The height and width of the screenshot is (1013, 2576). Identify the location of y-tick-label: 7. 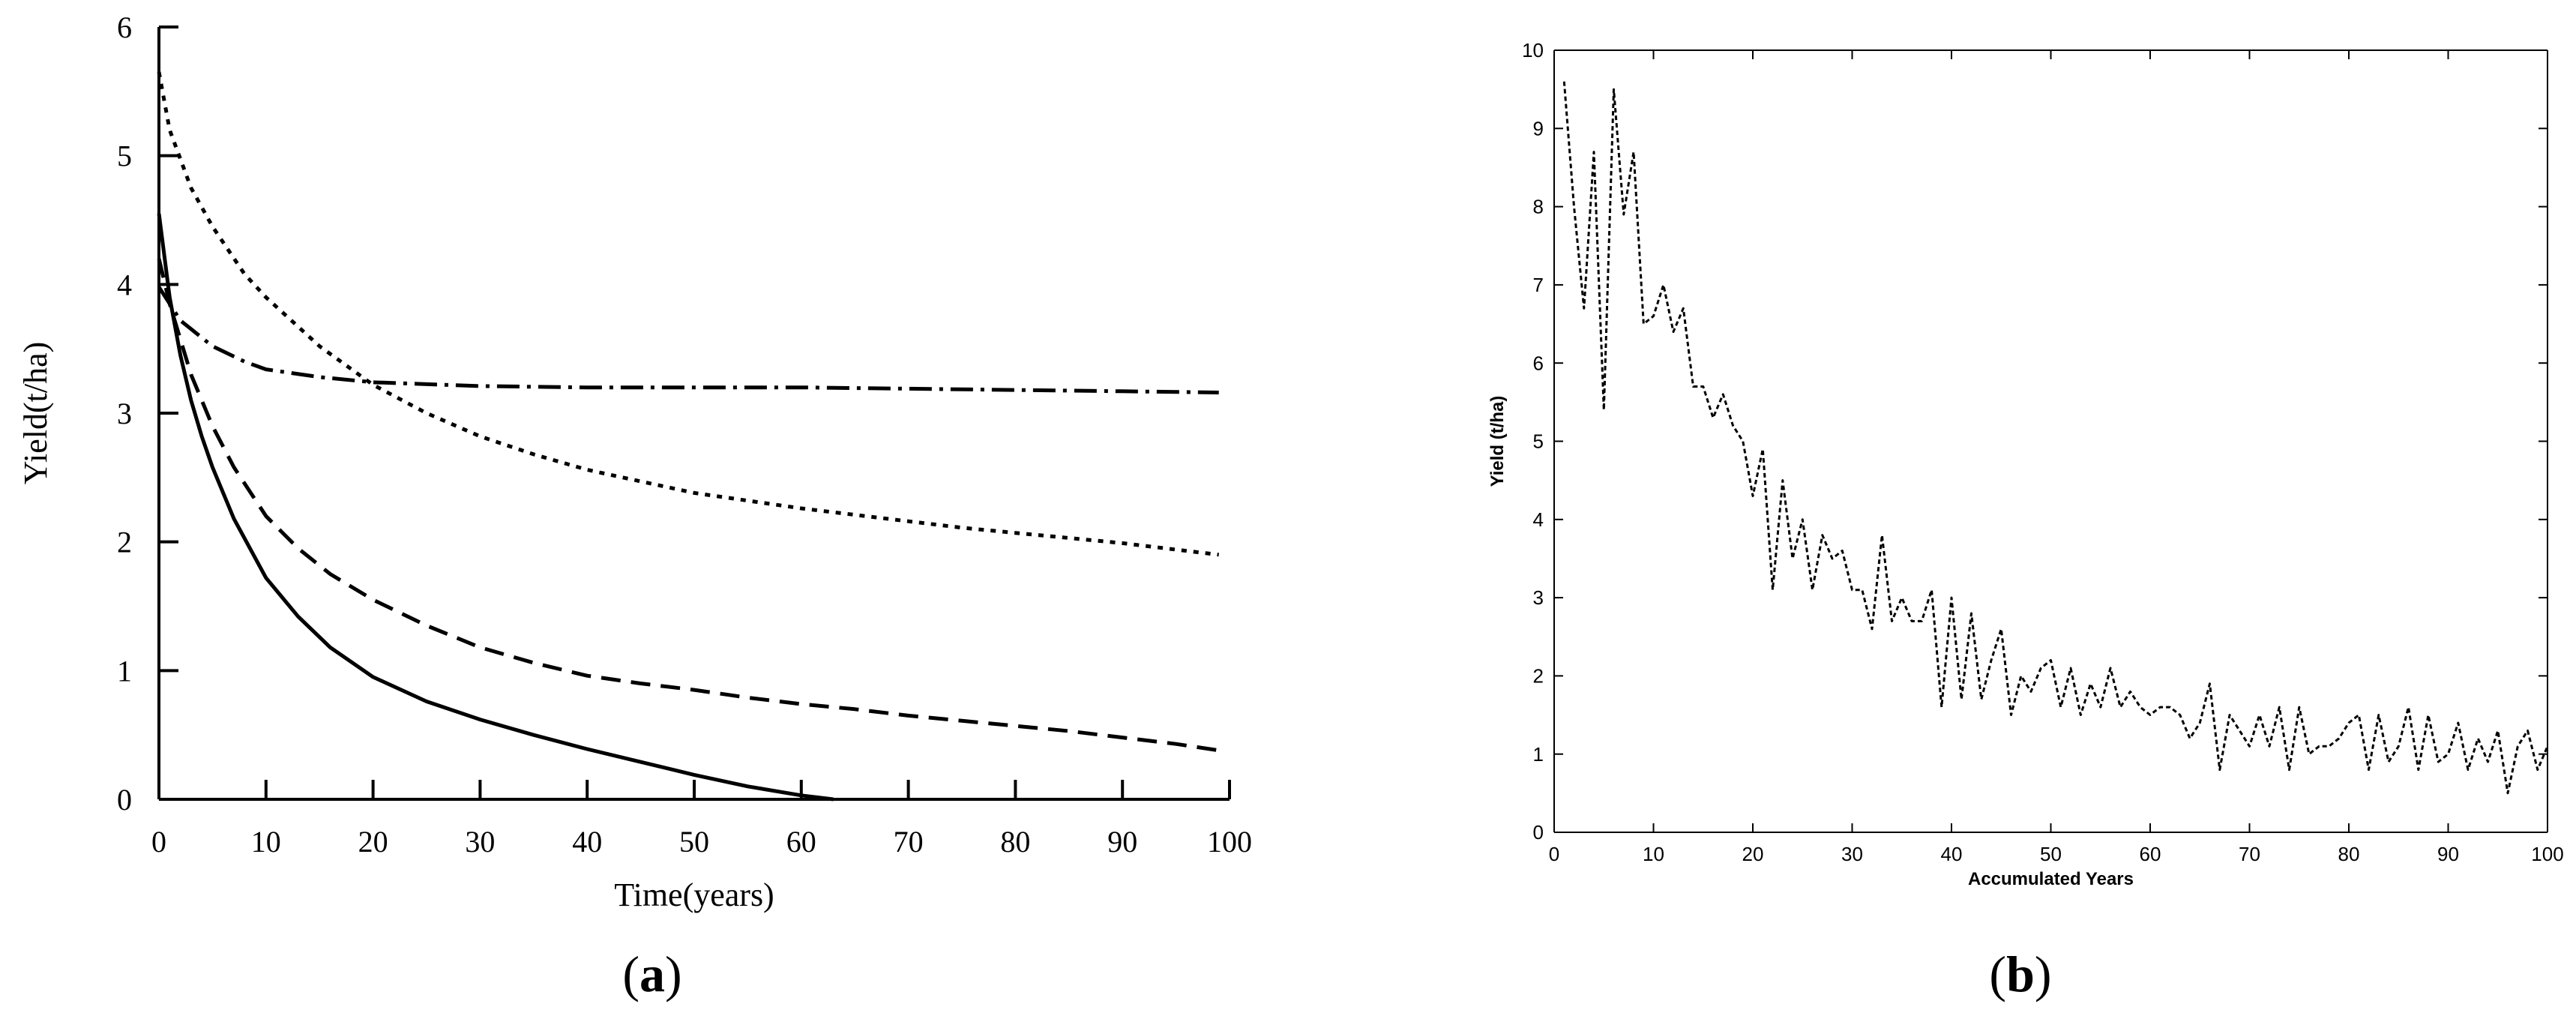
(1538, 285).